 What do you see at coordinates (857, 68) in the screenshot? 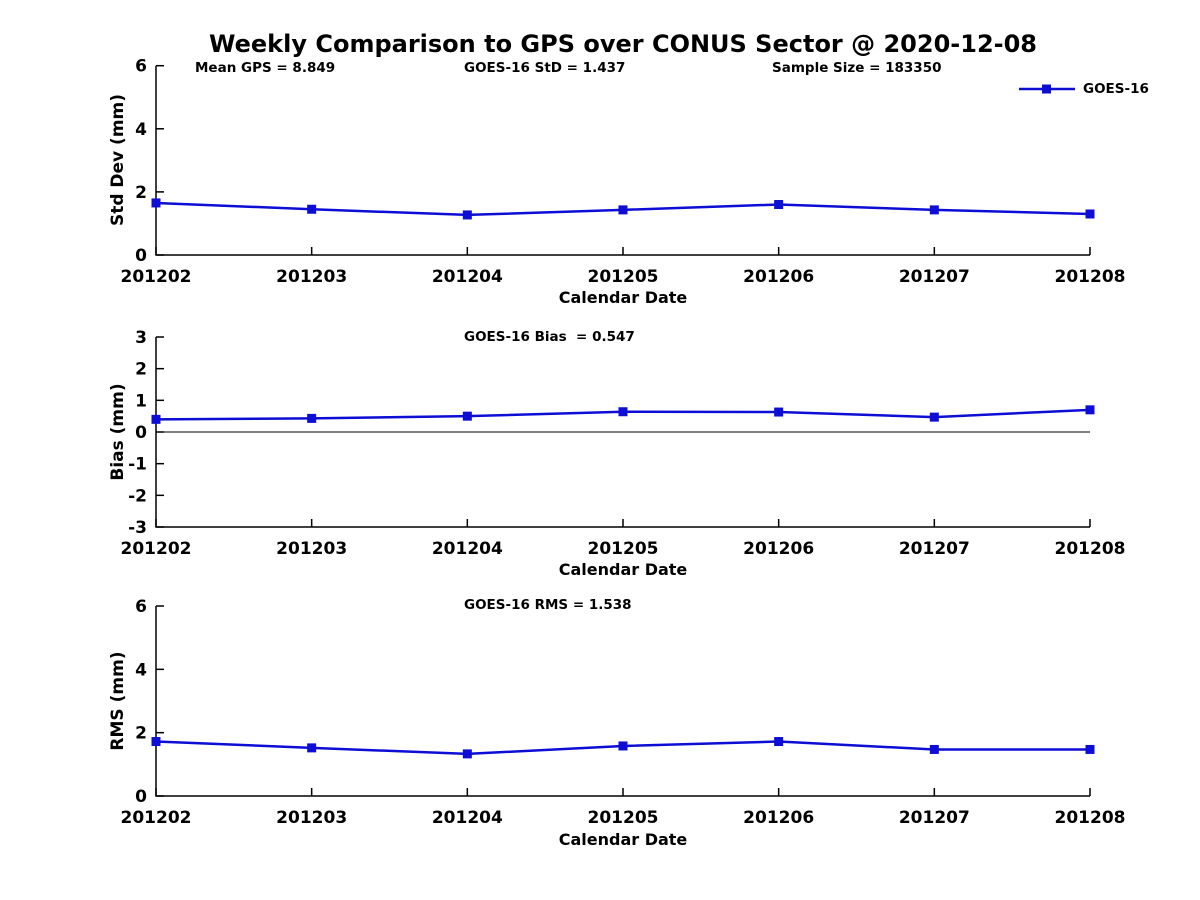
I see `annotation-sample-size: Sample Size = 183350` at bounding box center [857, 68].